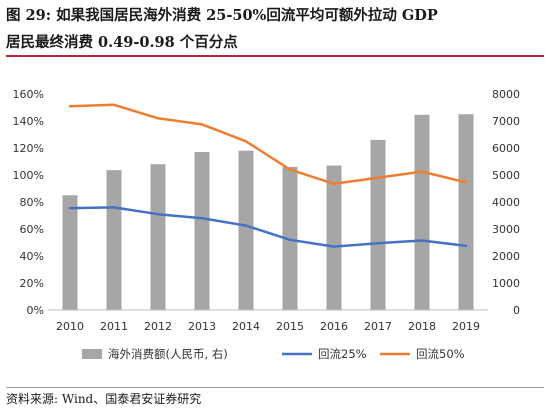 The width and height of the screenshot is (550, 408). I want to click on bar-overseas-consumption-2012, so click(158, 237).